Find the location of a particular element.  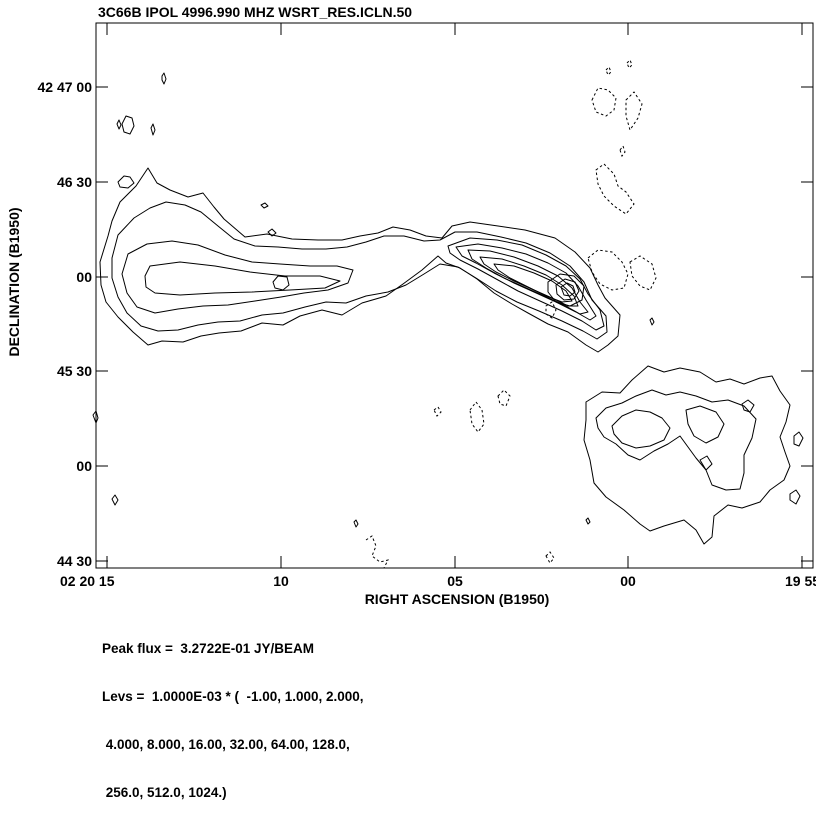

x-tick-labels: 02 20 15 10 05 00 19 55 is located at coordinates (438, 581).